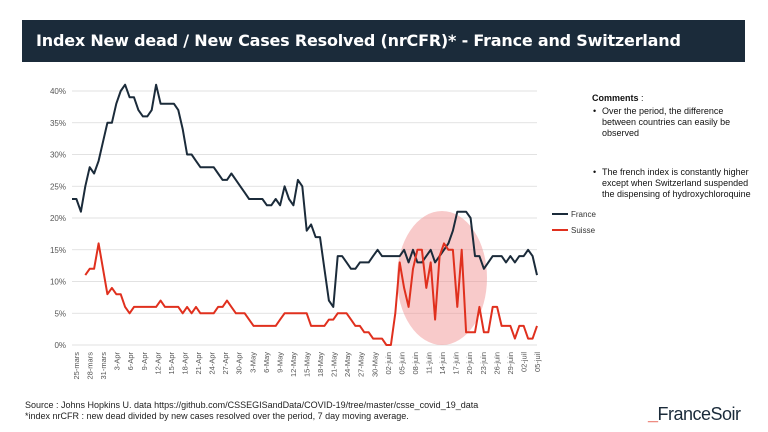 The width and height of the screenshot is (768, 432). What do you see at coordinates (58, 123) in the screenshot?
I see `y-tick-label: 35%` at bounding box center [58, 123].